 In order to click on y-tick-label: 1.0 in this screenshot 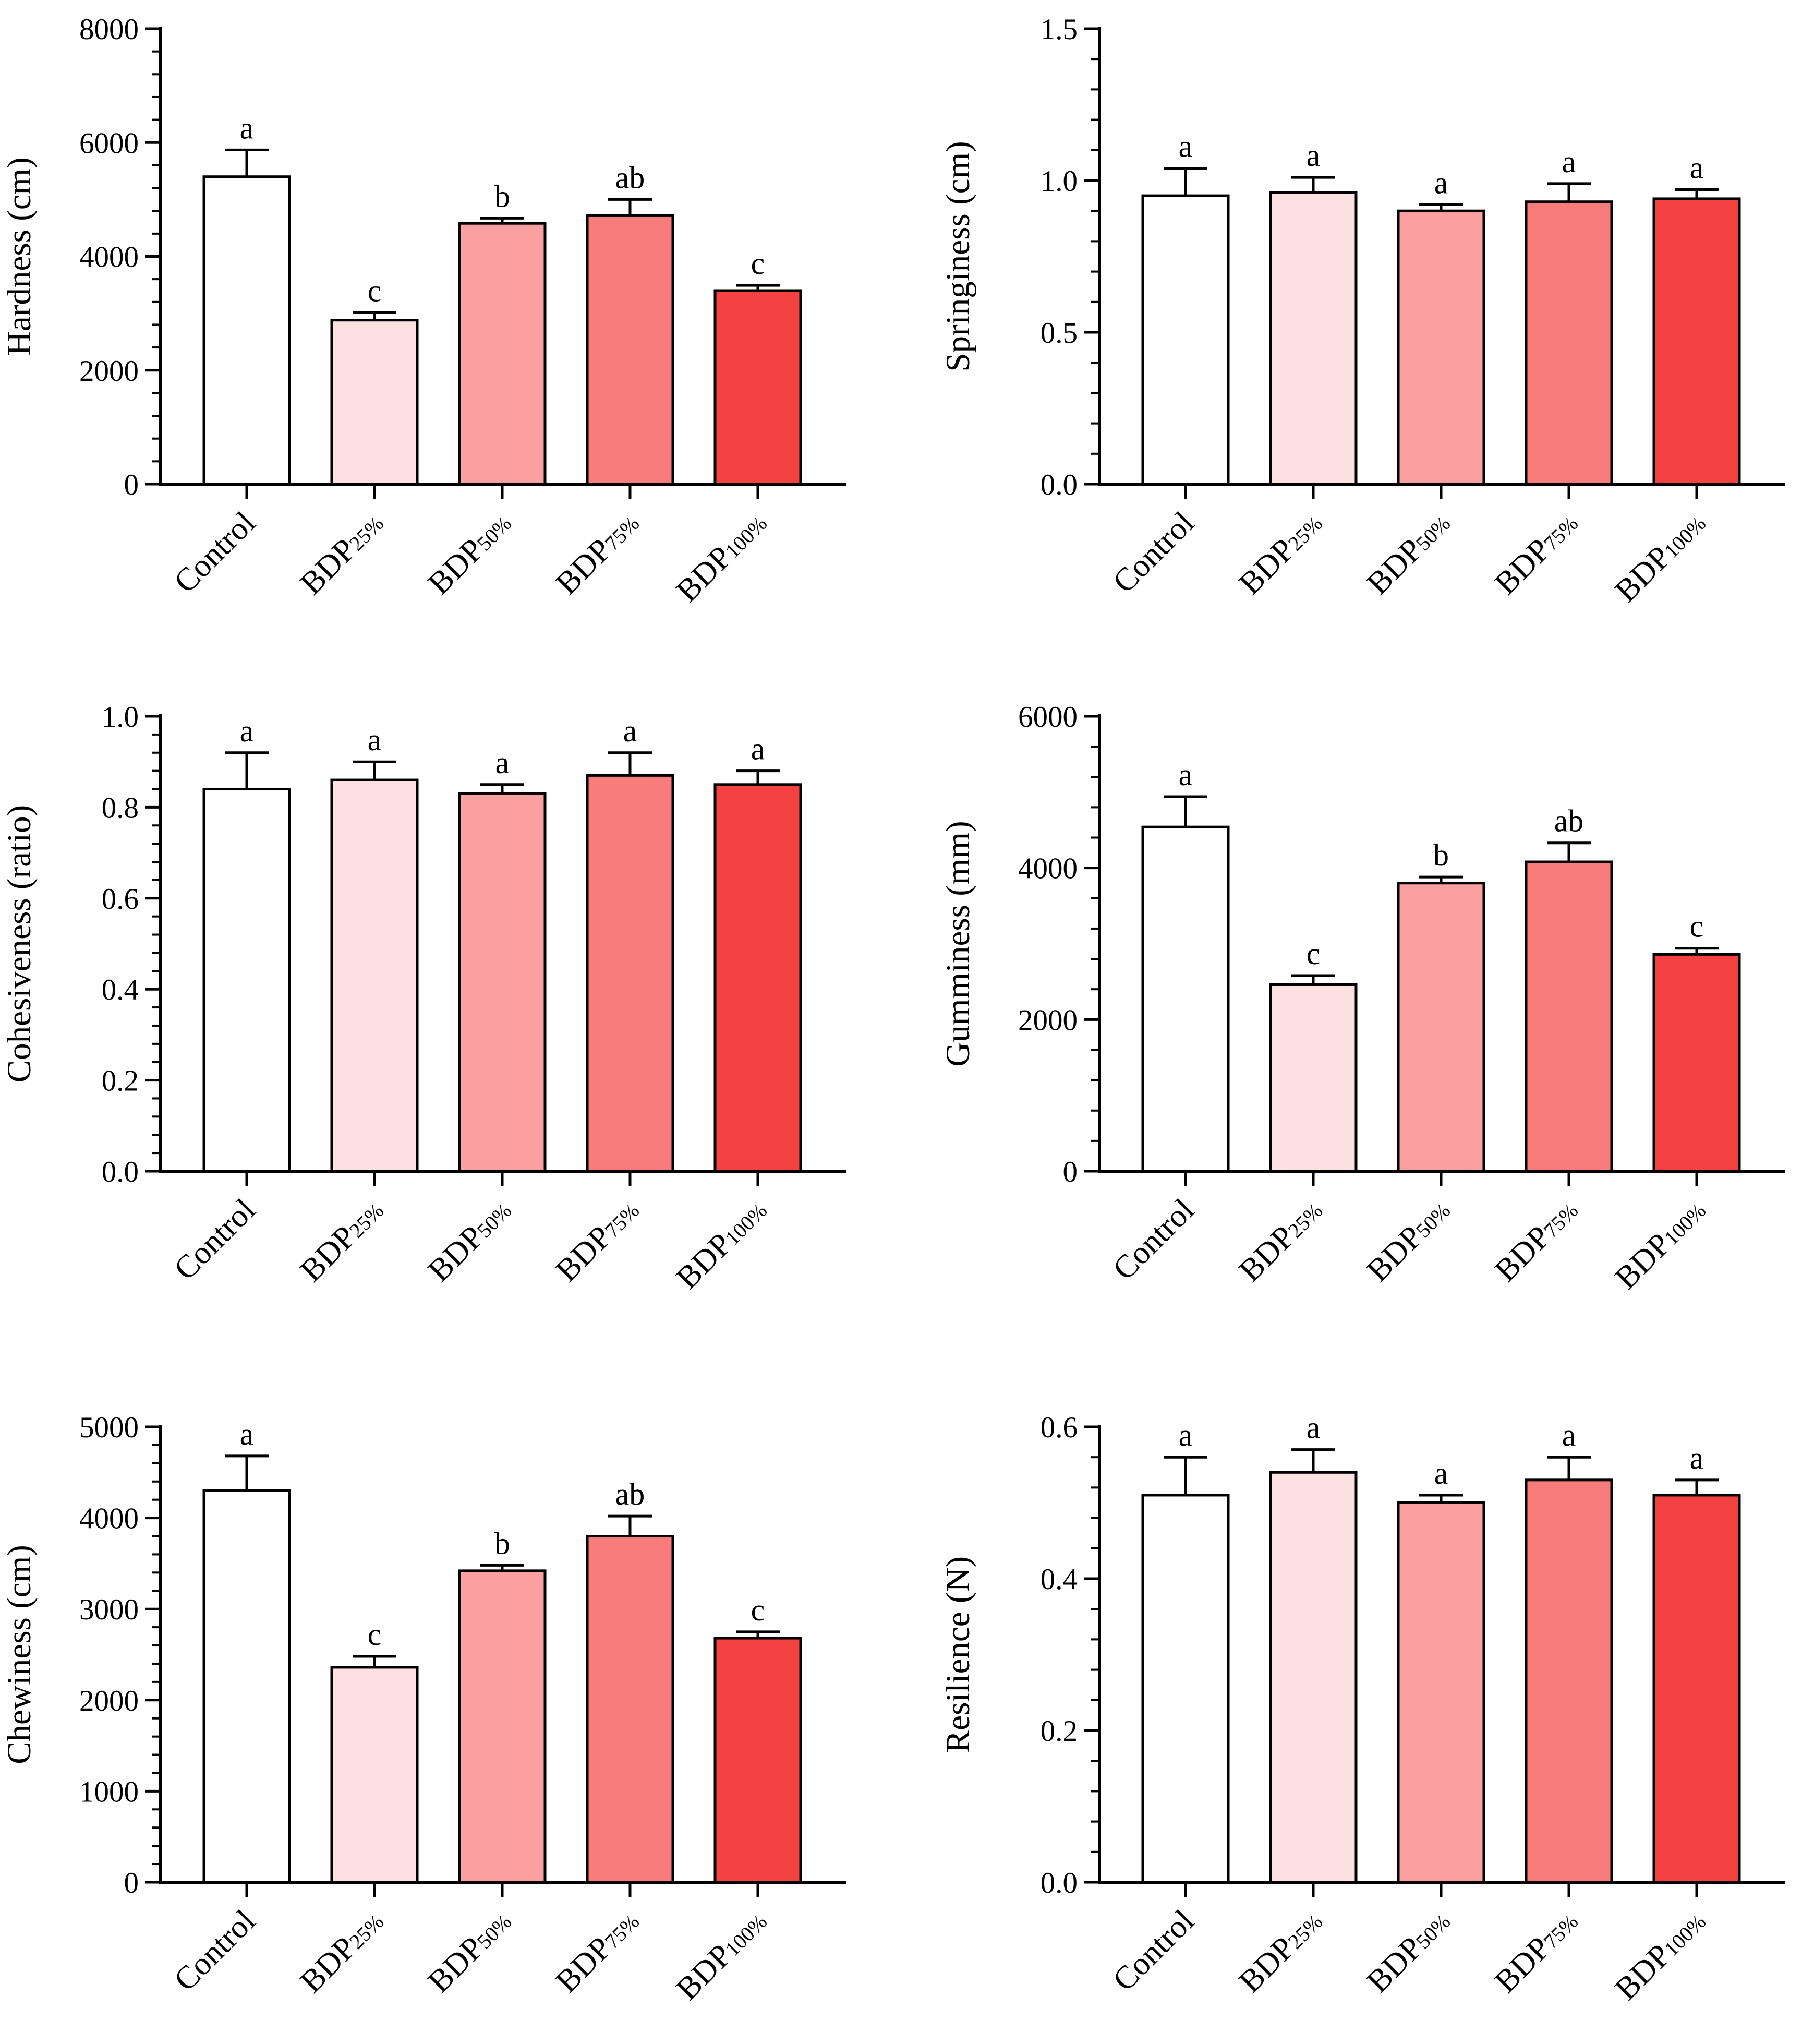, I will do `click(1059, 181)`.